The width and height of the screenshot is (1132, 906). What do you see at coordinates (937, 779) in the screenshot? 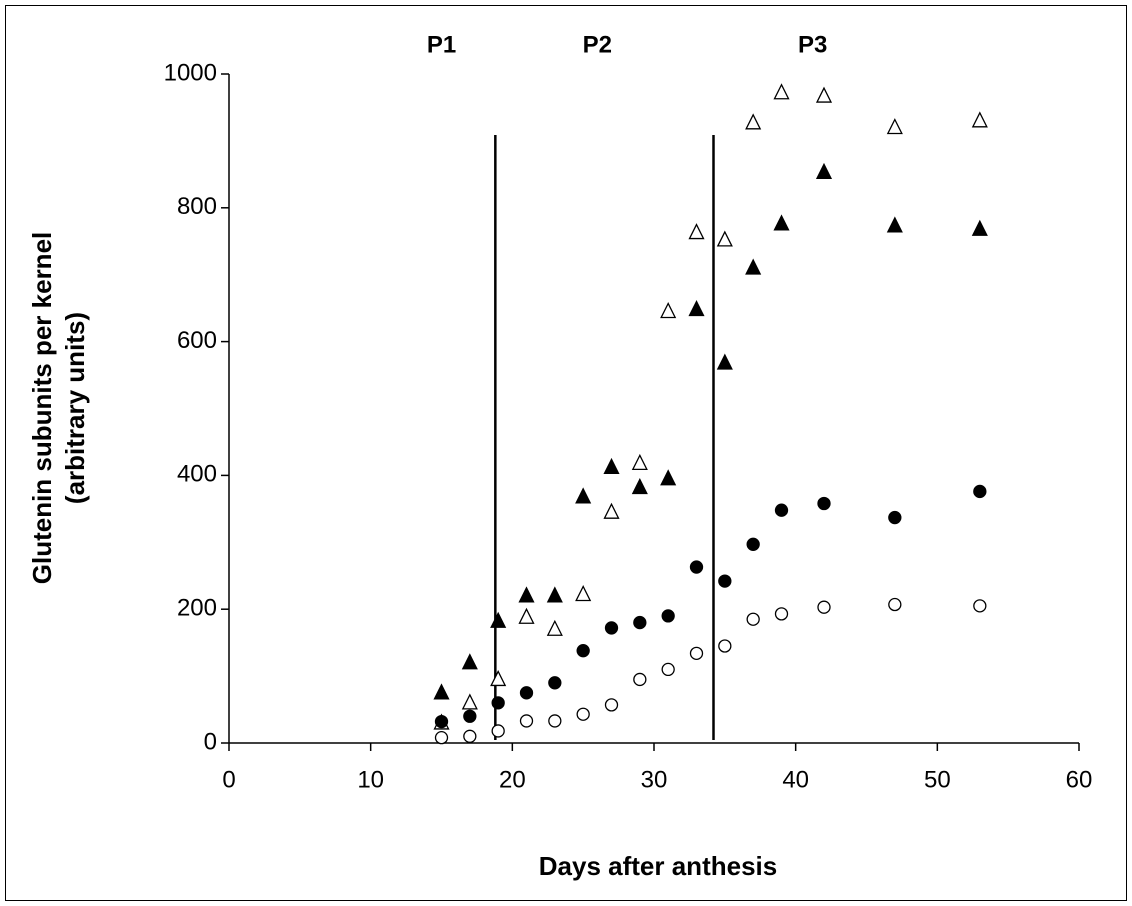
I see `x-tick-label: 50` at bounding box center [937, 779].